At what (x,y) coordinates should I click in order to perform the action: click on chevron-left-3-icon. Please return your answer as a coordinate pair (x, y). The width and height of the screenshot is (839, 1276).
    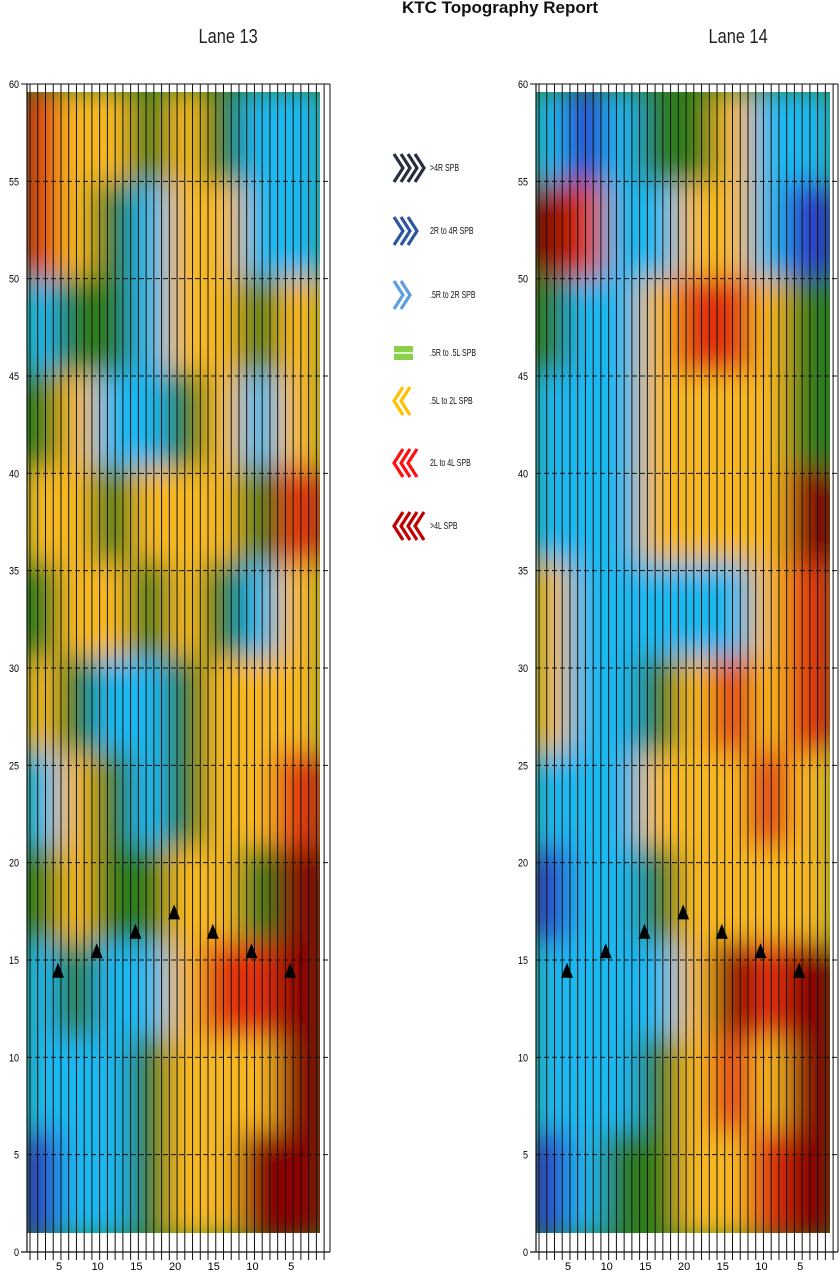
    Looking at the image, I should click on (405, 463).